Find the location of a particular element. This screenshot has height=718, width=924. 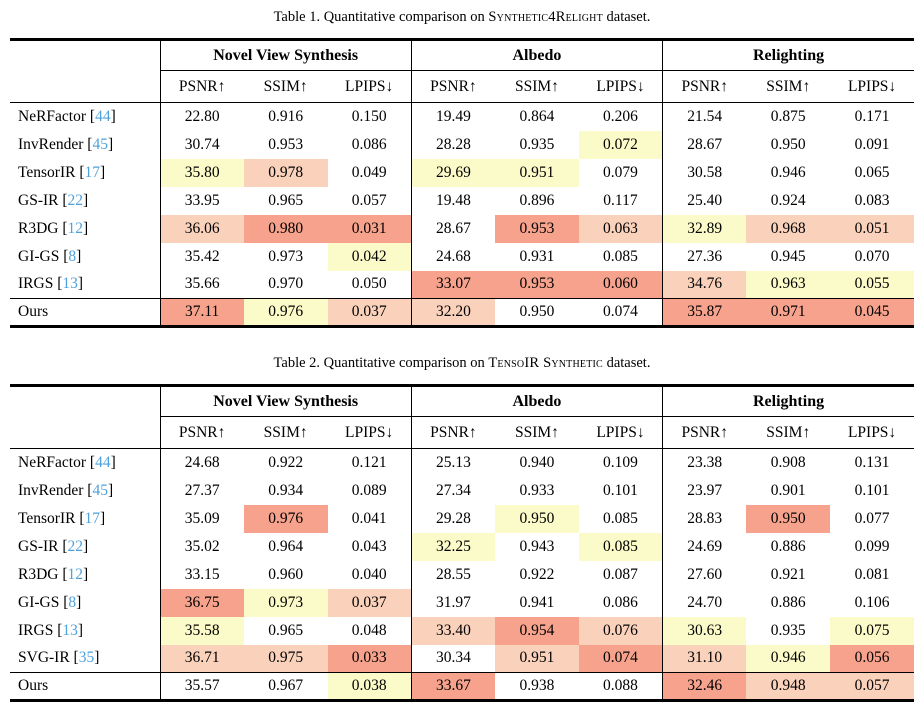

metric-value-cell: 0.973 is located at coordinates (286, 256).